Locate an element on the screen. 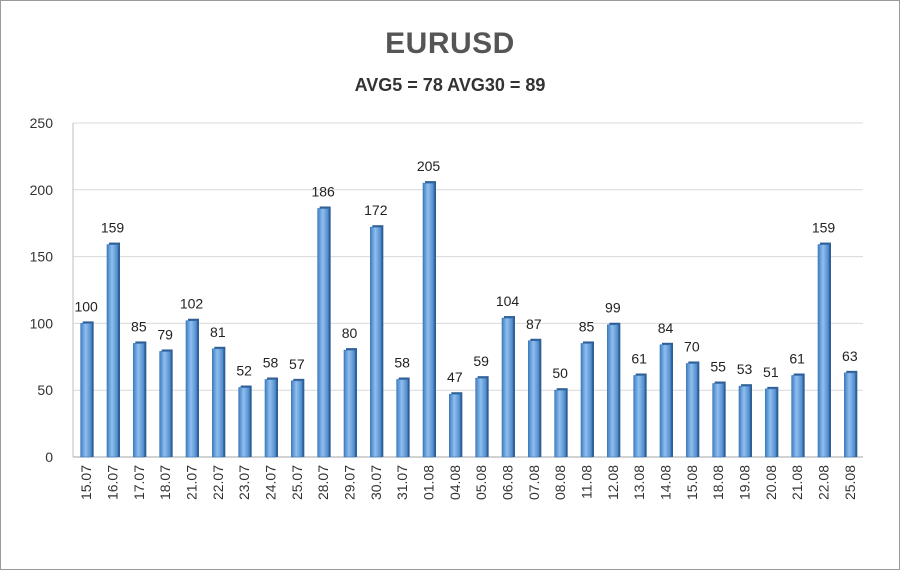  data-label: 186 is located at coordinates (323, 192).